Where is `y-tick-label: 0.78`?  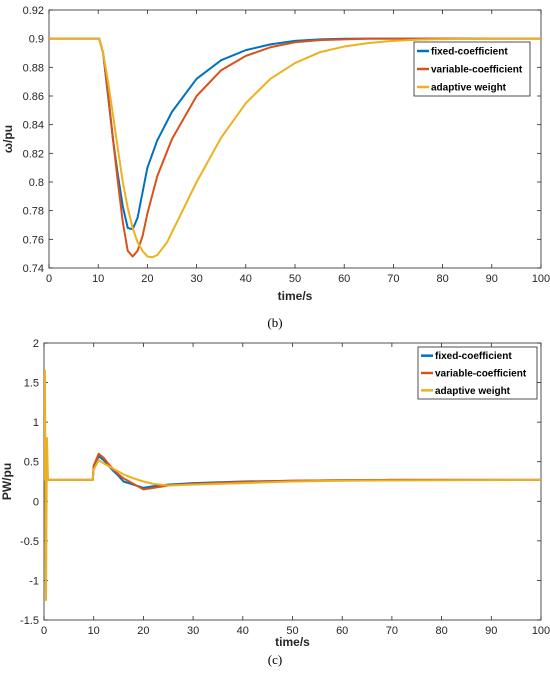 y-tick-label: 0.78 is located at coordinates (33, 212).